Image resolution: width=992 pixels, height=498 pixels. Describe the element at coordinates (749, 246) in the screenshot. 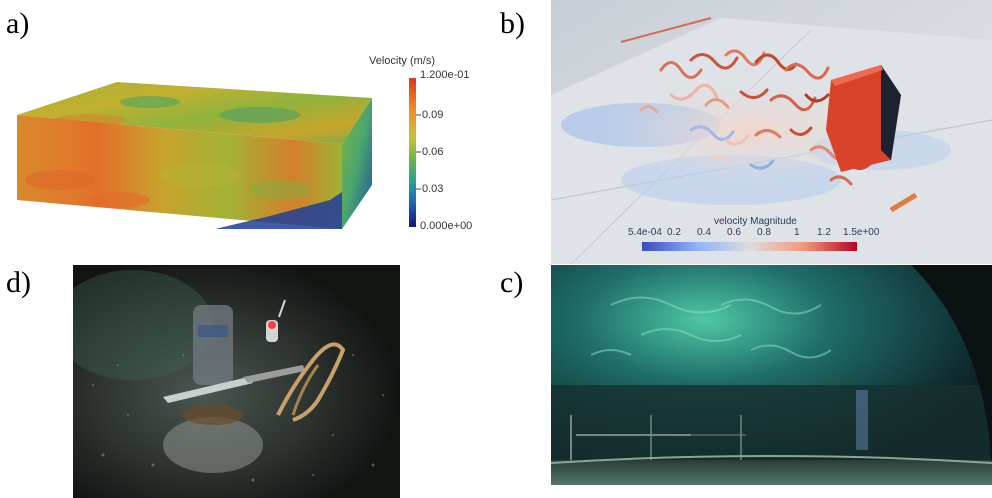

I see `velocity-magnitude-colorbar` at that location.